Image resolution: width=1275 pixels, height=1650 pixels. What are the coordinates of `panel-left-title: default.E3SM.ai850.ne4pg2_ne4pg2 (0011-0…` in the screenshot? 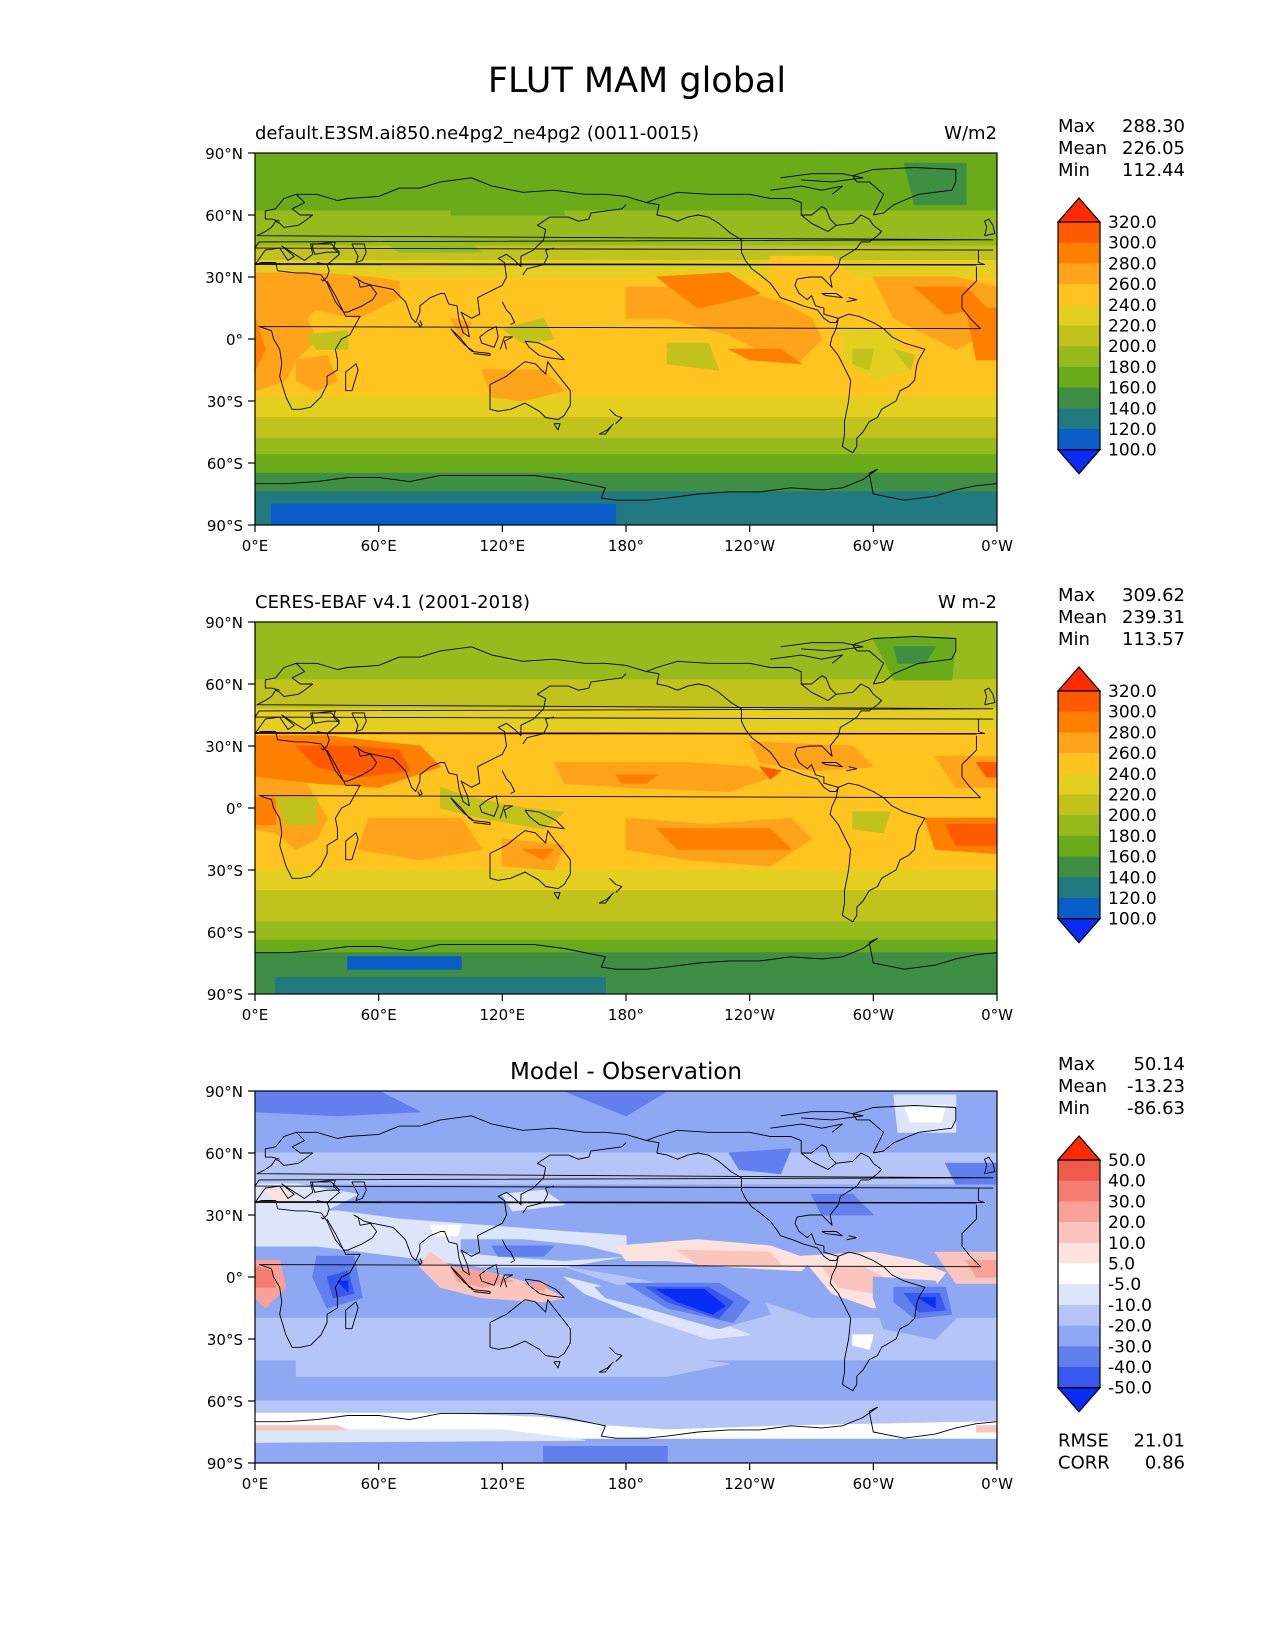 It's located at (477, 133).